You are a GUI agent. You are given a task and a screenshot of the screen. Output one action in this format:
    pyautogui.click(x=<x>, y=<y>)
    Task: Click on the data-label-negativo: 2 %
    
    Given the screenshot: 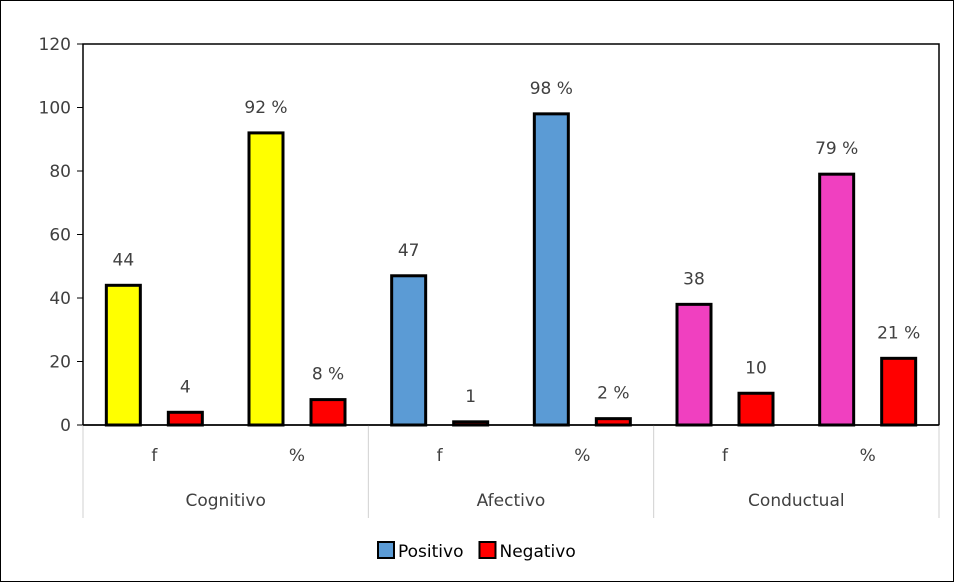 What is the action you would take?
    pyautogui.click(x=613, y=394)
    